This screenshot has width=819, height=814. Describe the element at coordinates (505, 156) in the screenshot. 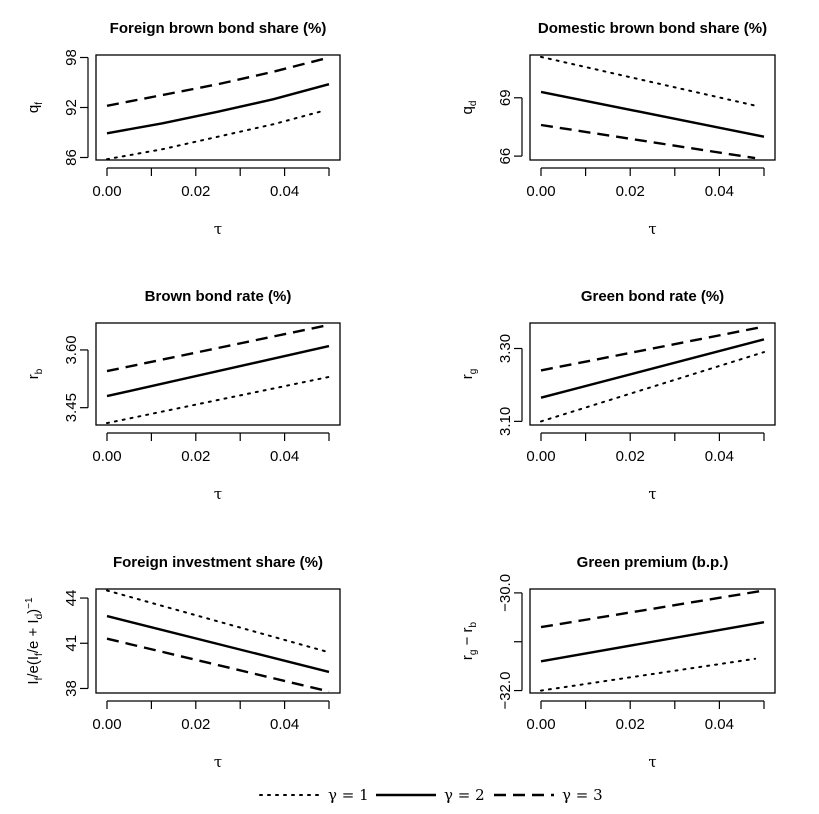

I see `y-tick-label: 66` at that location.